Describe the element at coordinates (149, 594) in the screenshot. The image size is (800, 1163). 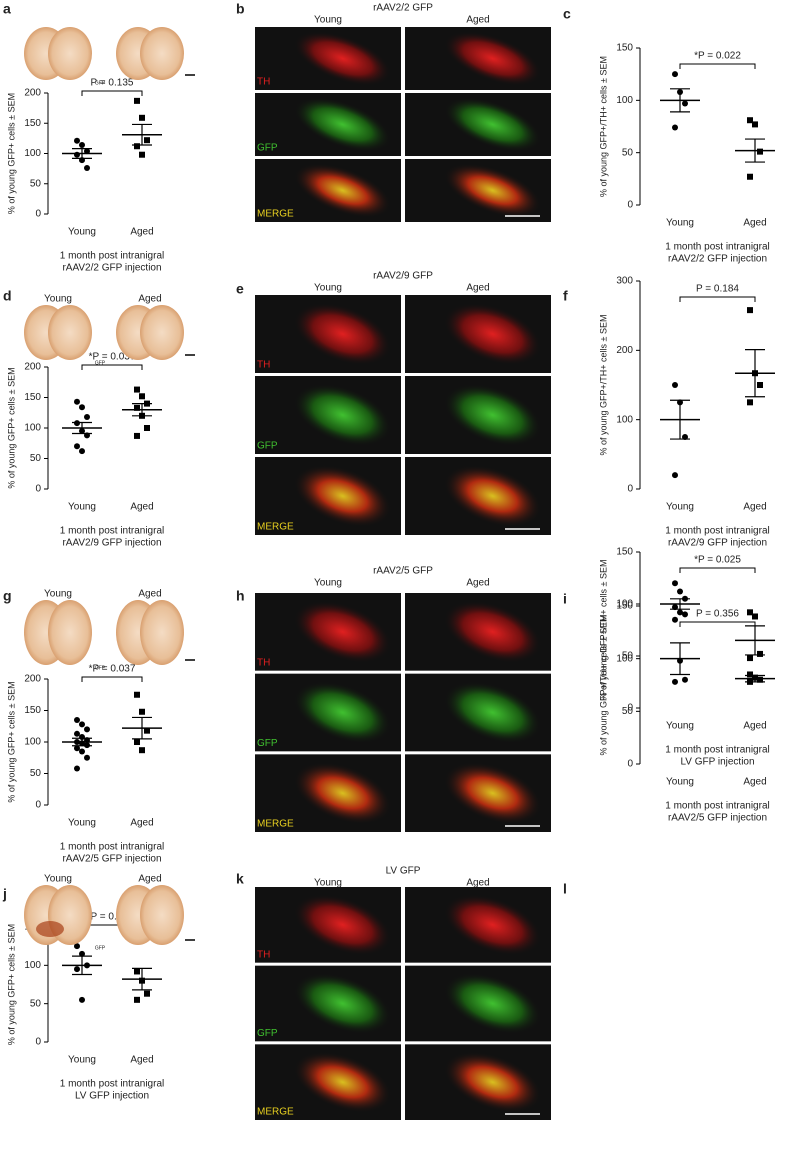
I see `image-label: Aged` at that location.